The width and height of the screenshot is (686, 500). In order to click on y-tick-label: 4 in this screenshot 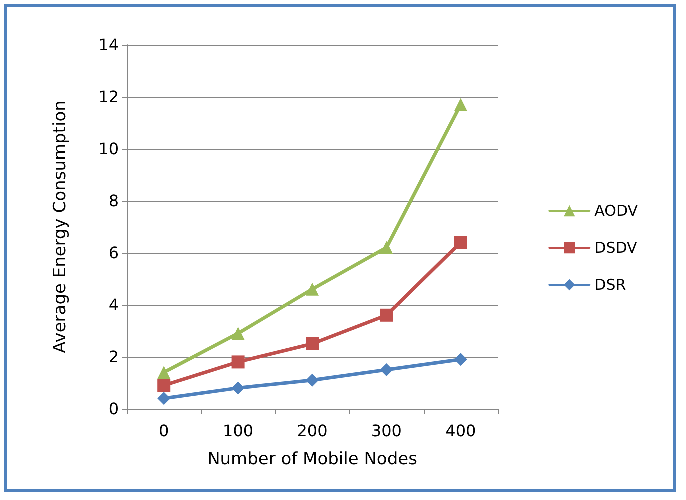, I will do `click(113, 305)`.